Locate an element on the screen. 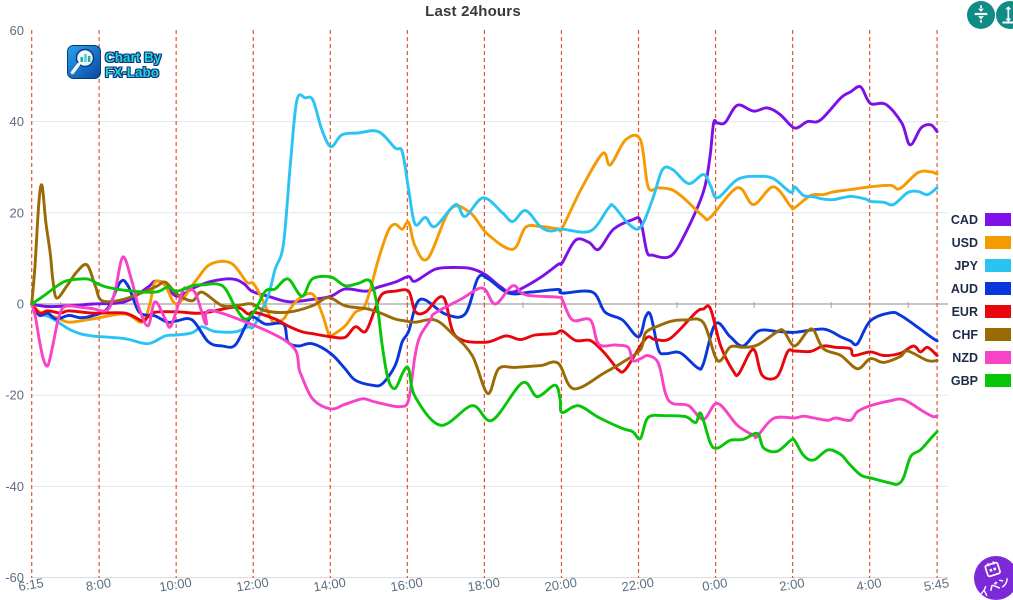 Image resolution: width=1013 pixels, height=600 pixels. chart-title: Last 24hours is located at coordinates (473, 11).